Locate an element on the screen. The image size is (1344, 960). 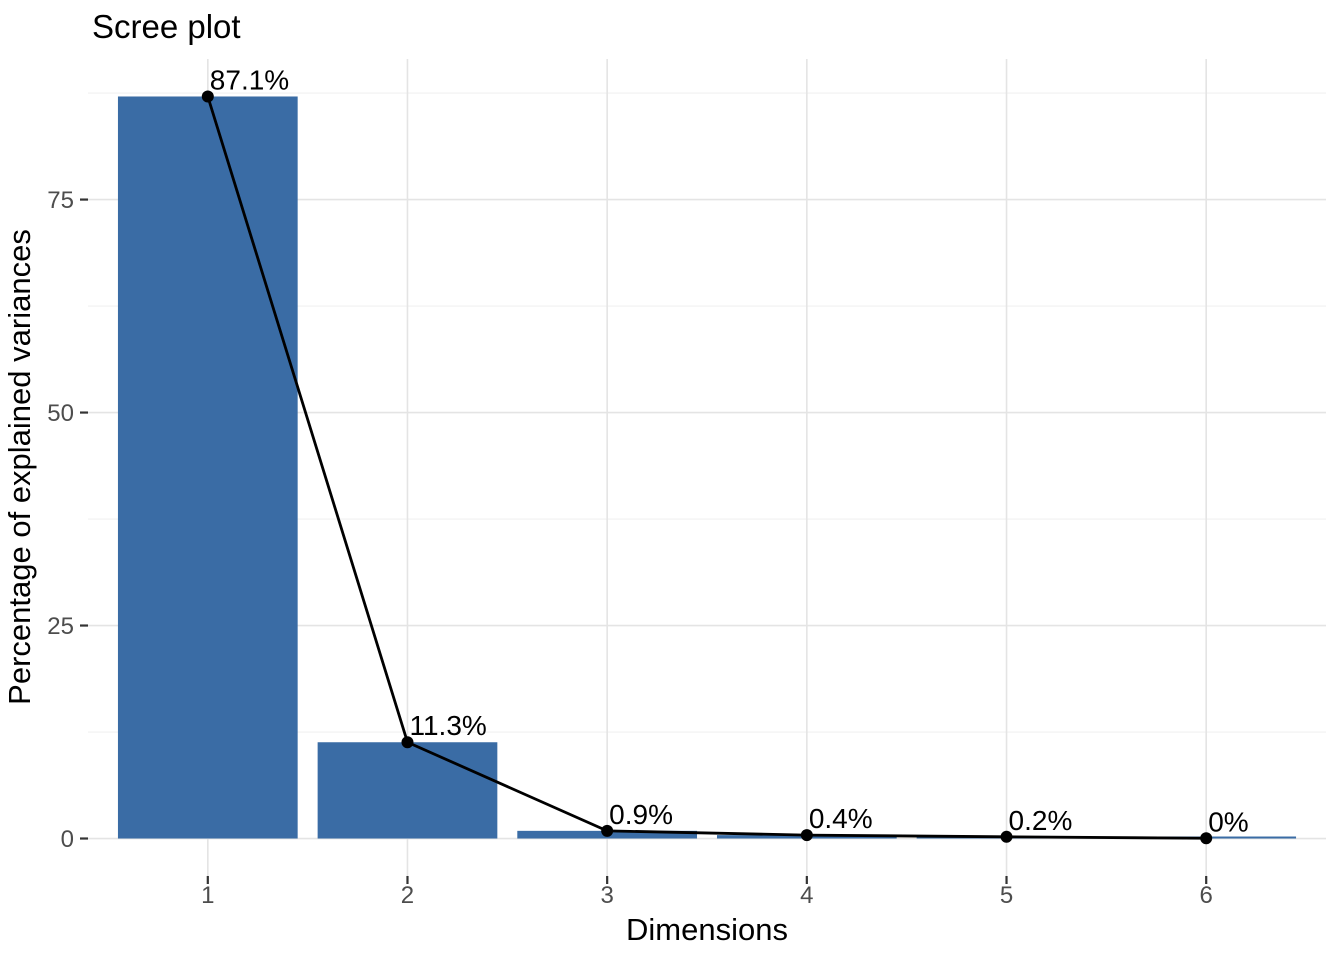
data-point-label: 11.3% is located at coordinates (447, 725).